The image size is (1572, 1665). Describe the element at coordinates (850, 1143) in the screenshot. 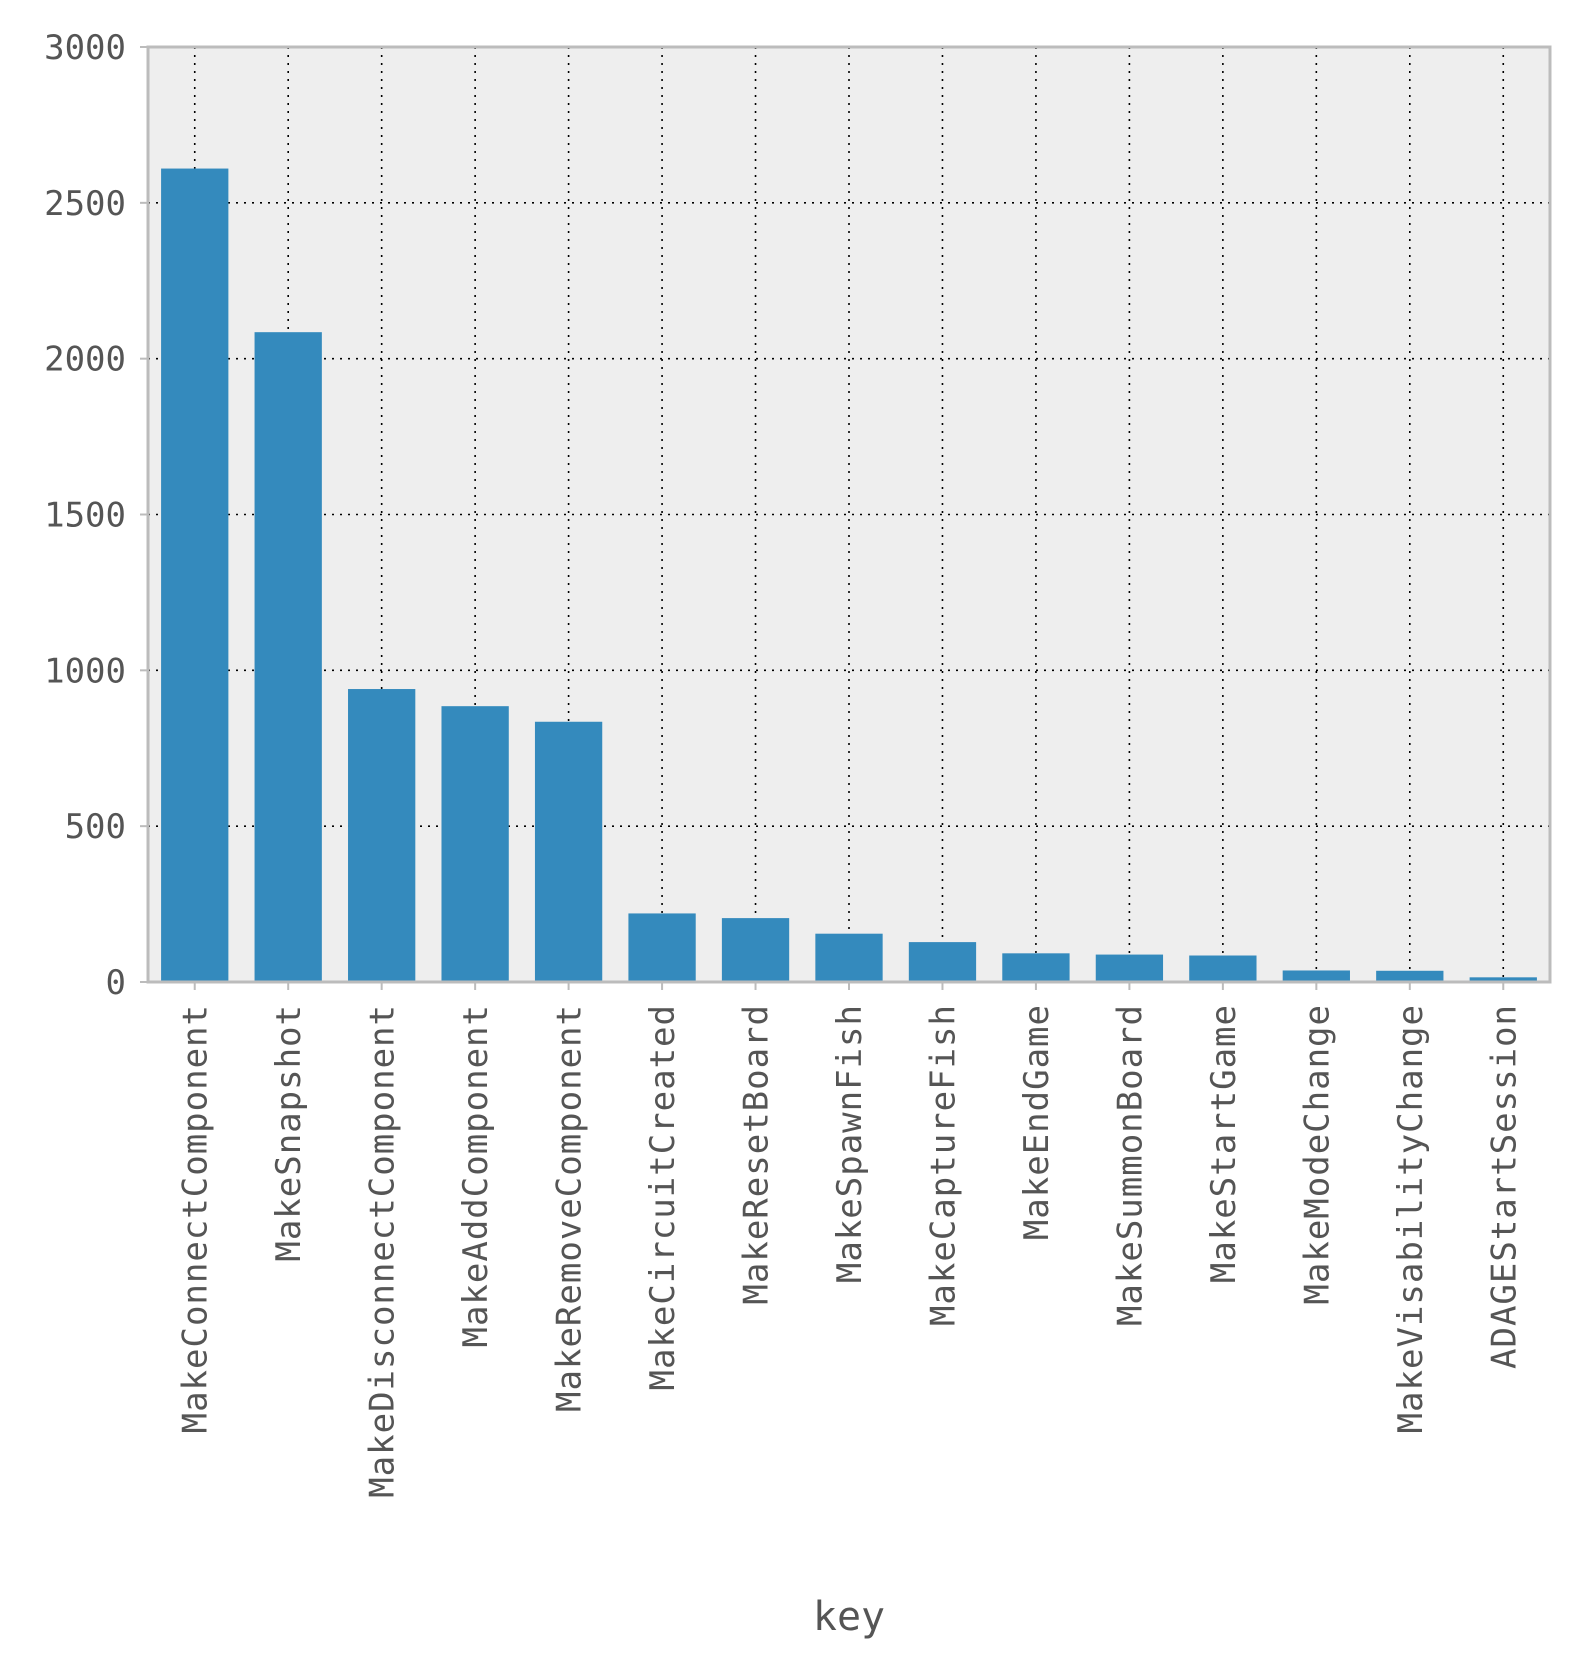

I see `x-tick-label: MakeSpawnFish` at that location.